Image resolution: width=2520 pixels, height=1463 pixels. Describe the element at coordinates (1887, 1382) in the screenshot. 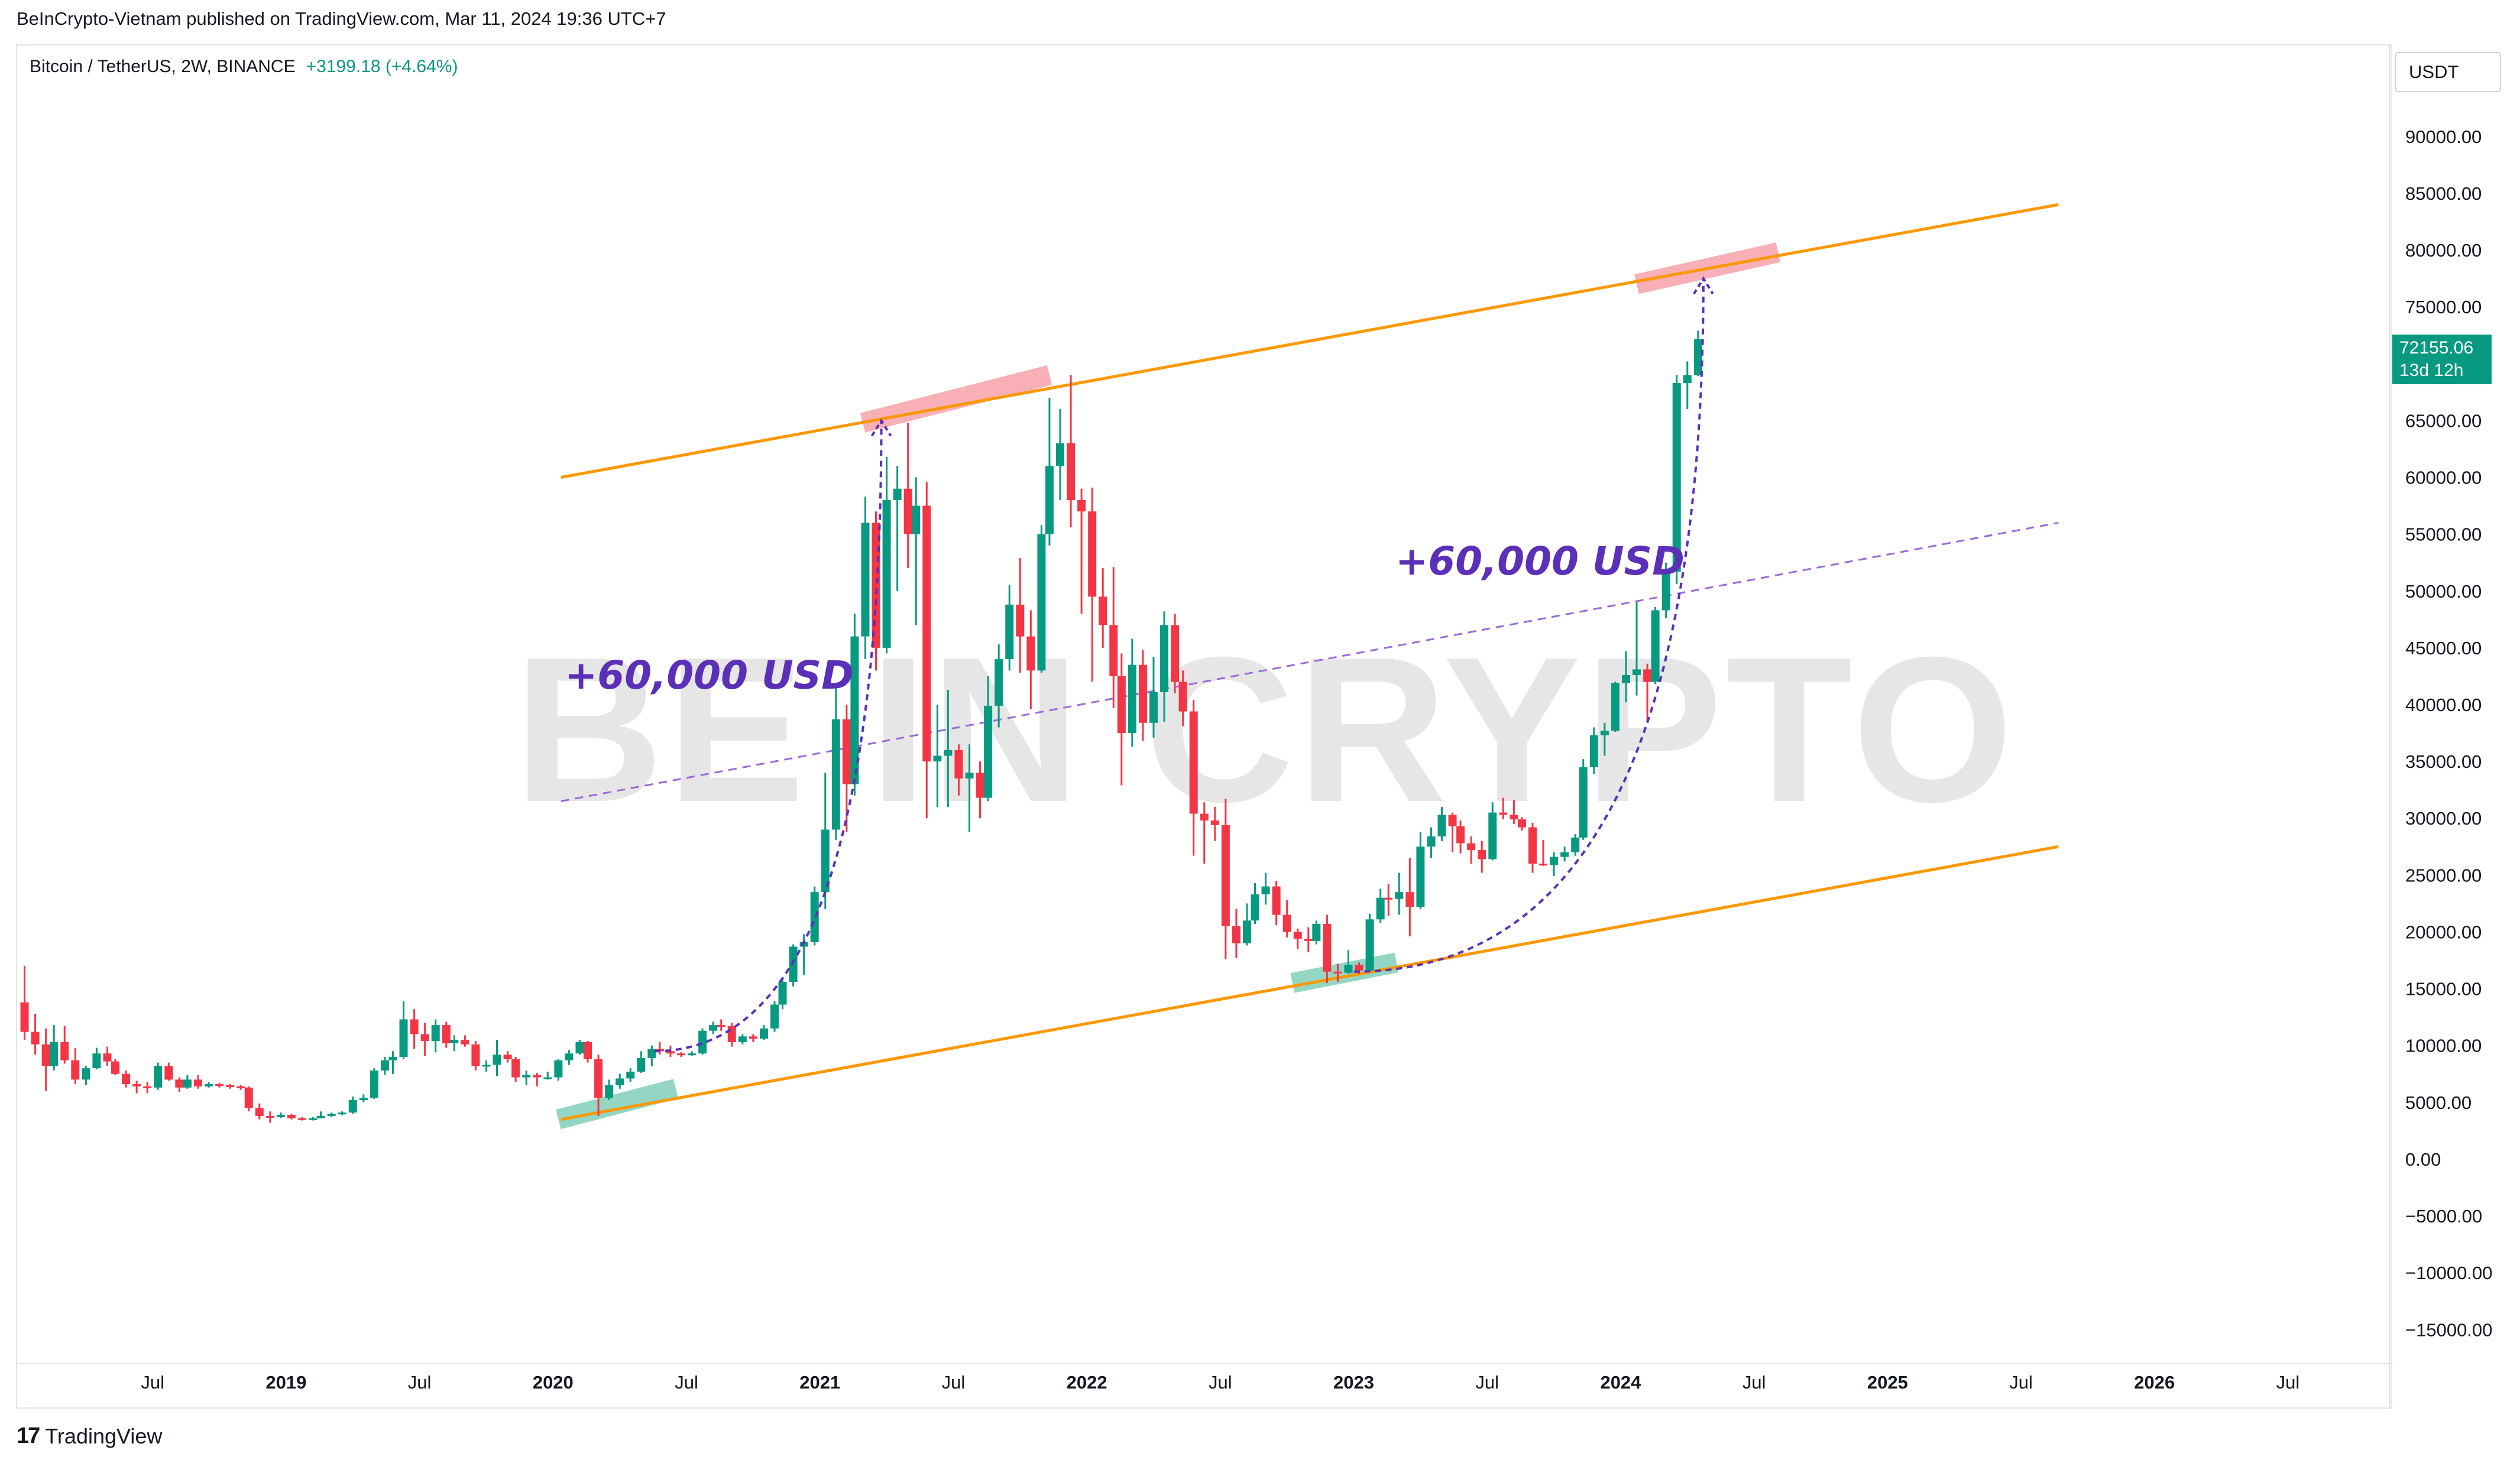

I see `time-tick-label: 2025` at that location.